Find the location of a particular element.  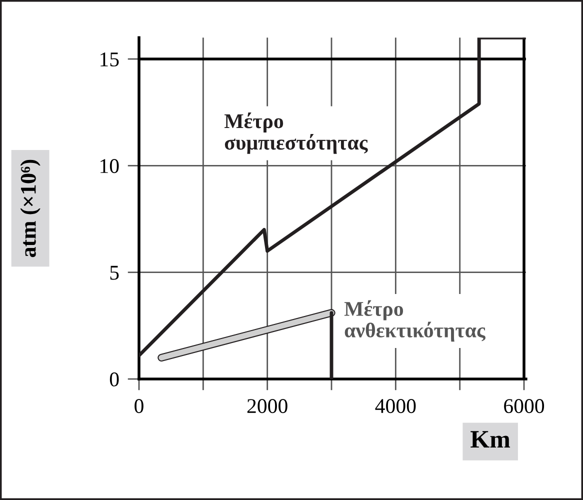

x-axis-title: Km is located at coordinates (490, 439).